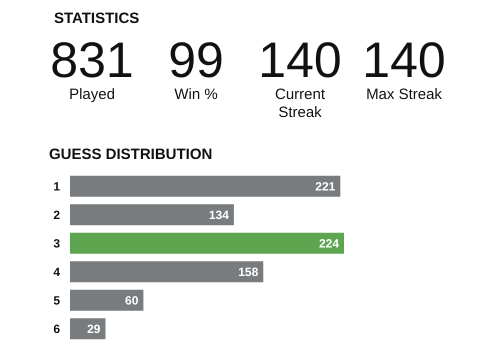  Describe the element at coordinates (92, 95) in the screenshot. I see `text: Played` at that location.